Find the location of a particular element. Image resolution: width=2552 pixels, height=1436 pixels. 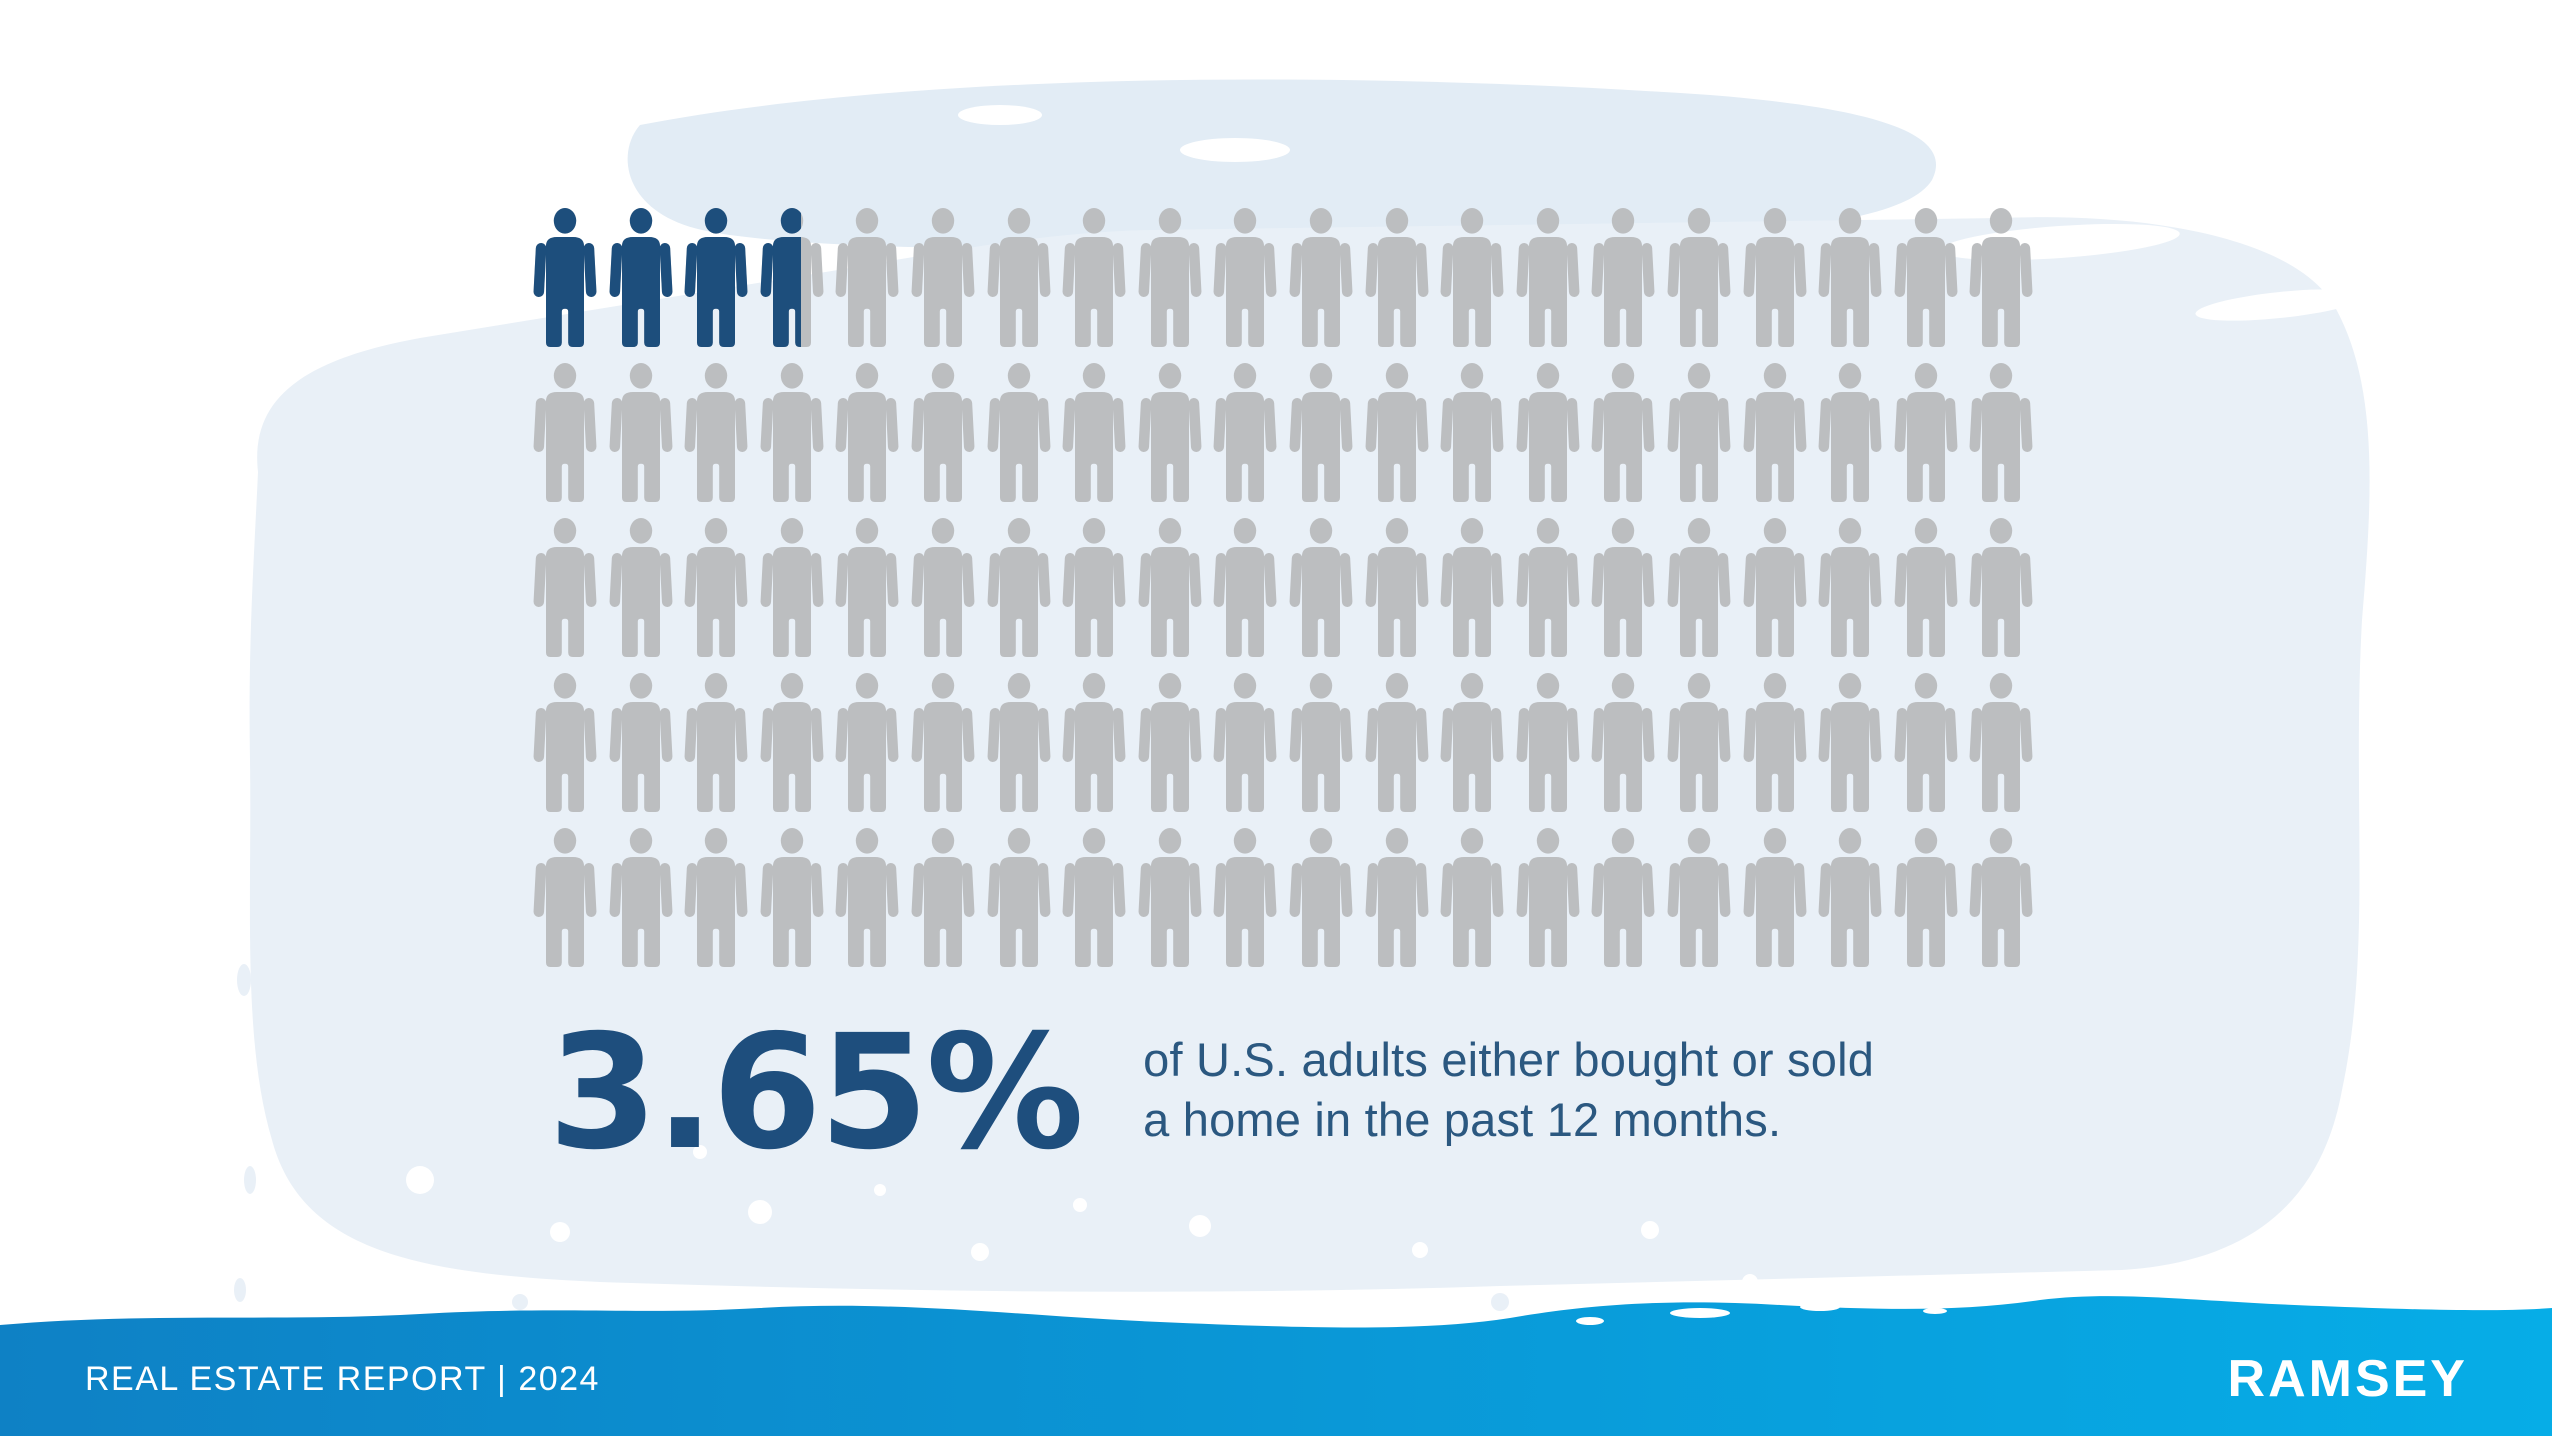

ramsey-logo: RAMSEY is located at coordinates (2347, 1379).